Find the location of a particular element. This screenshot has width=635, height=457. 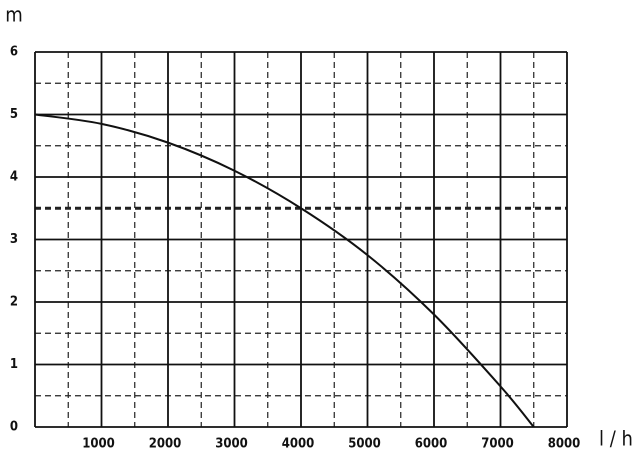

x-tick-label: 8000 is located at coordinates (564, 444).